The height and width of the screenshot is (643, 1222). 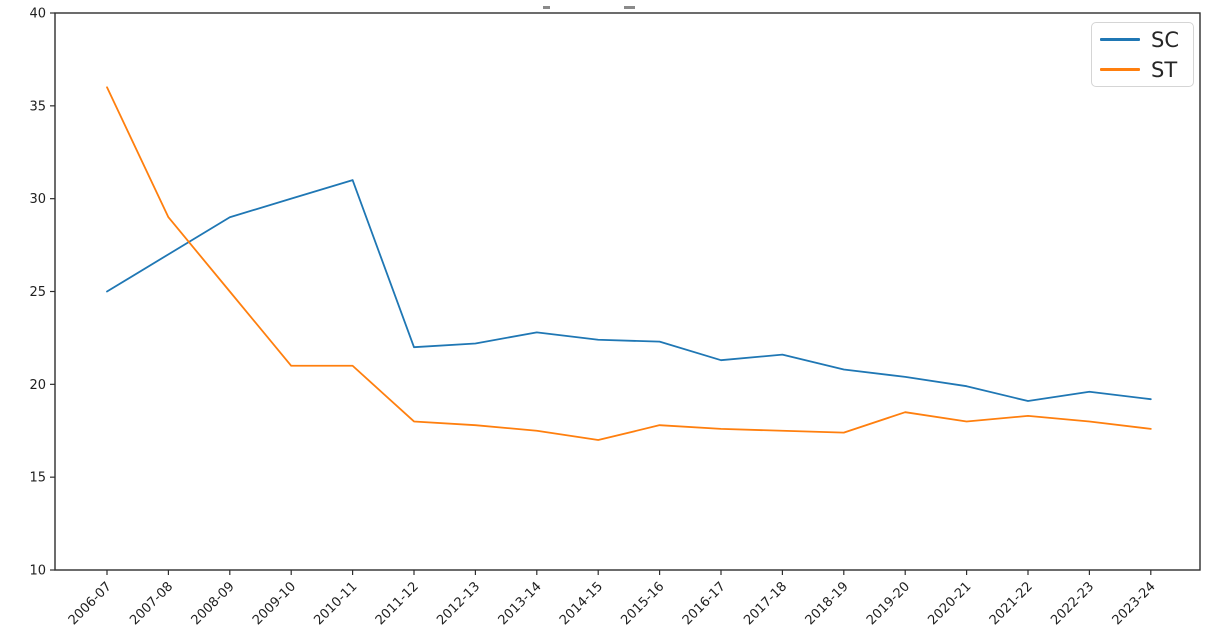 What do you see at coordinates (642, 603) in the screenshot?
I see `svg-text: 2015-16` at bounding box center [642, 603].